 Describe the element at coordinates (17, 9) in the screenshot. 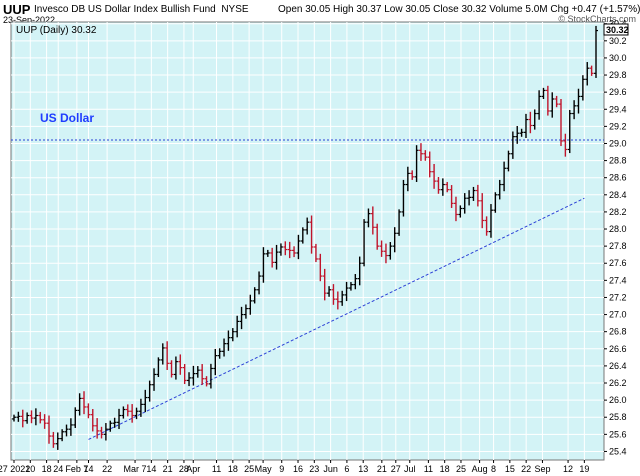

I see `ticker-symbol: UUP` at that location.